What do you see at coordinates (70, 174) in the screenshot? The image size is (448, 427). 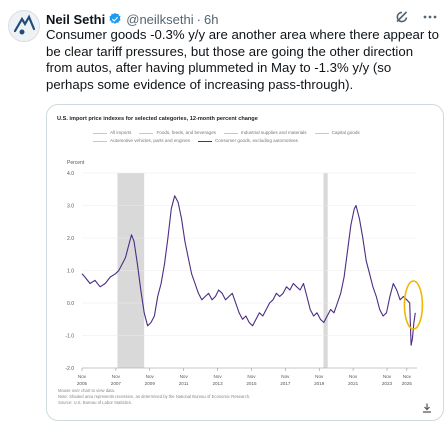 I see `y-tick-label: 4.0` at bounding box center [70, 174].